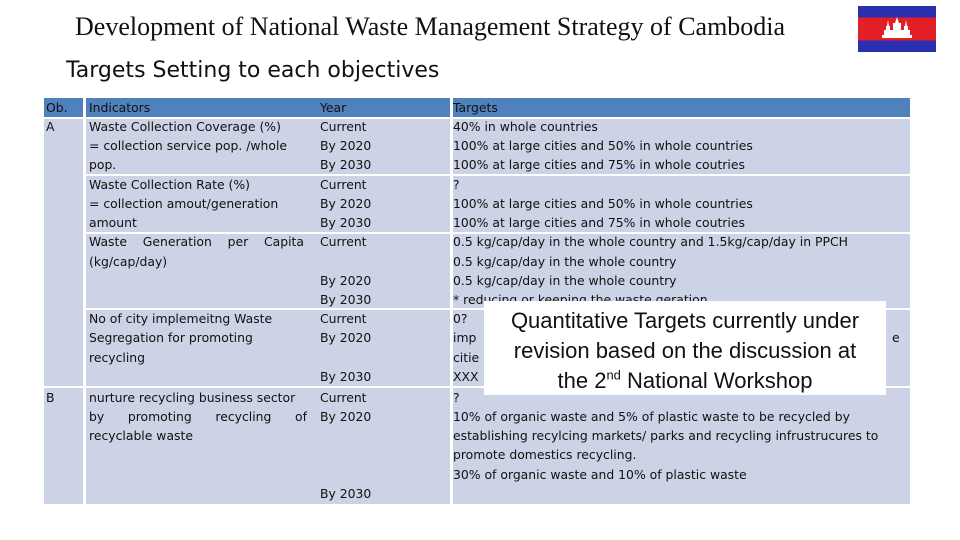  I want to click on indicator-text: = collection service pop. /whole, so click(188, 145).